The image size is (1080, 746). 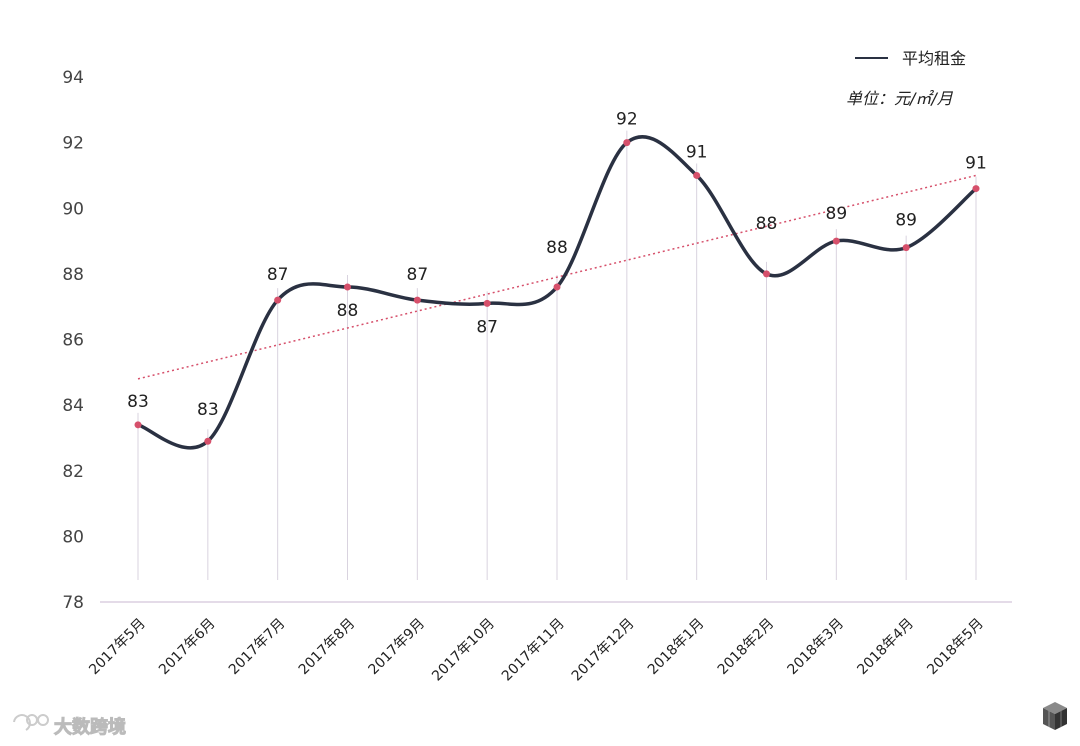 What do you see at coordinates (73, 537) in the screenshot?
I see `y-tick-label: 80` at bounding box center [73, 537].